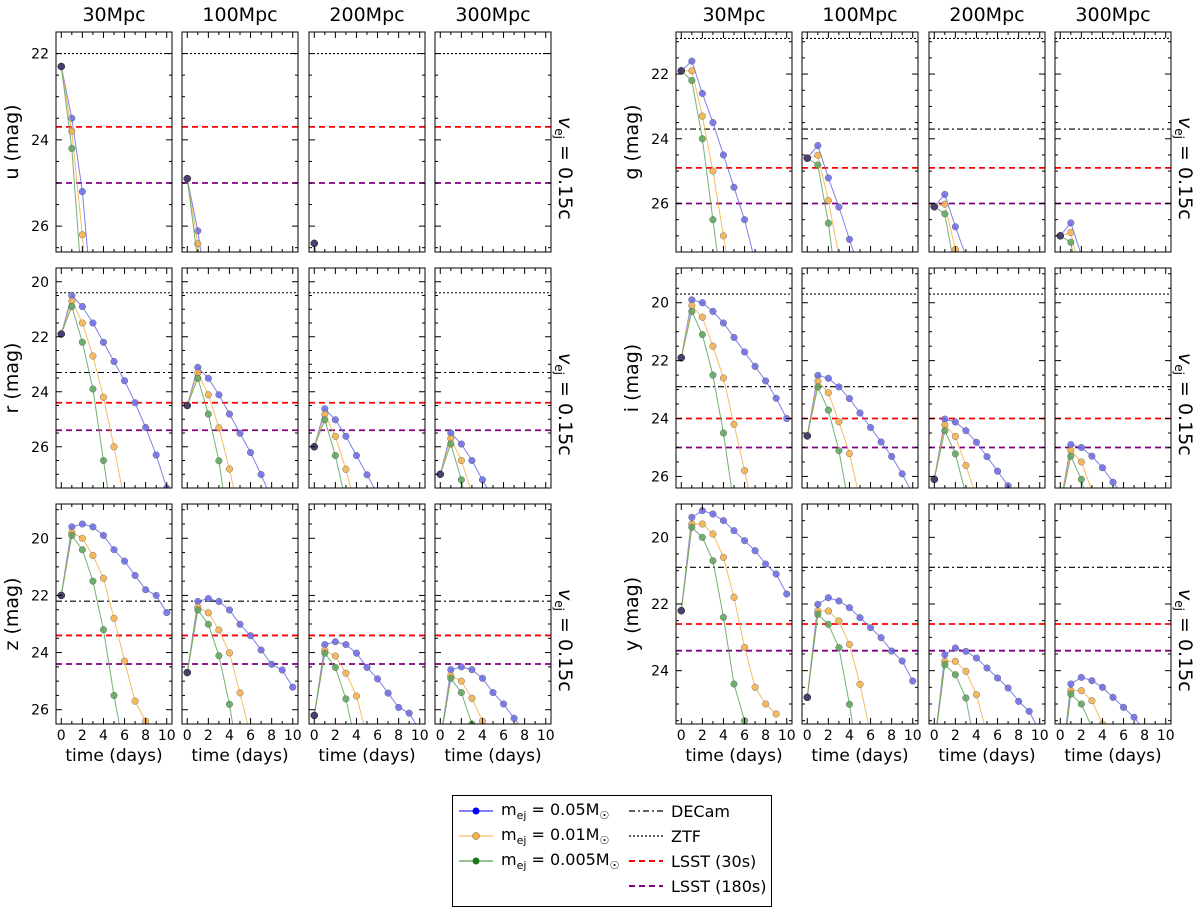 The image size is (1202, 915). I want to click on point-m0.05-t6, so click(377, 494).